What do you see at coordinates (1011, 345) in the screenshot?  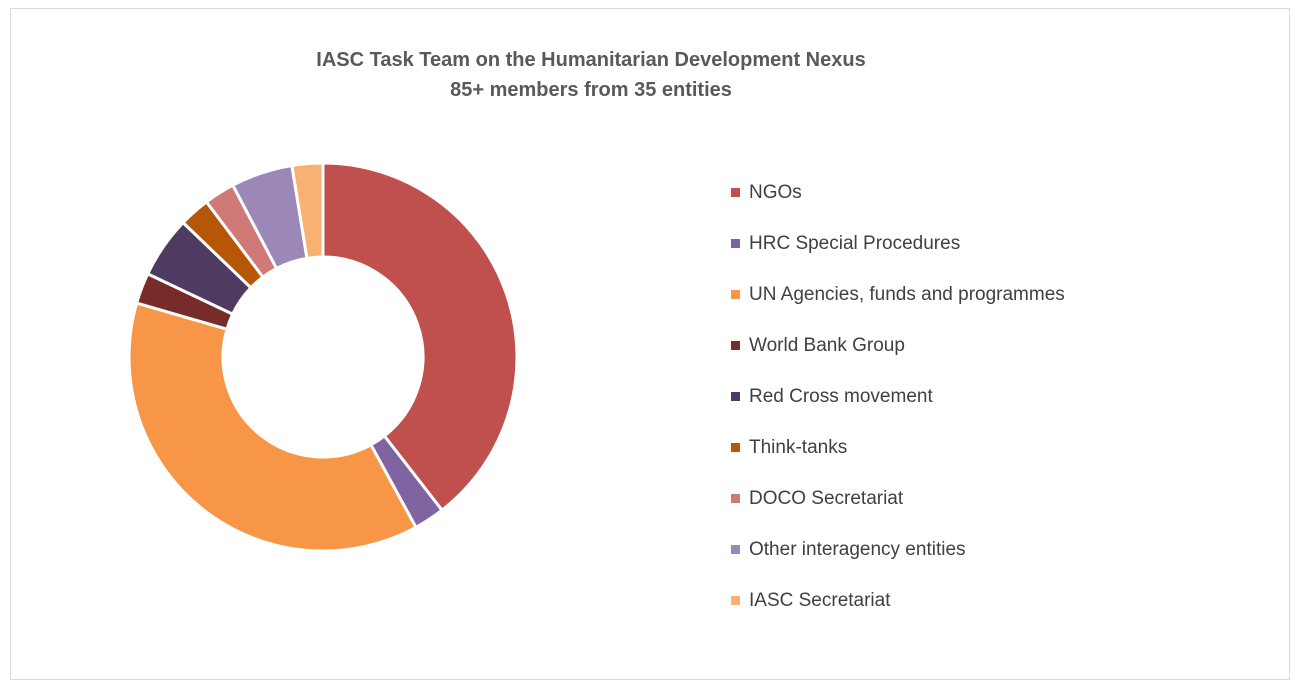 I see `legend-item: World Bank Group` at bounding box center [1011, 345].